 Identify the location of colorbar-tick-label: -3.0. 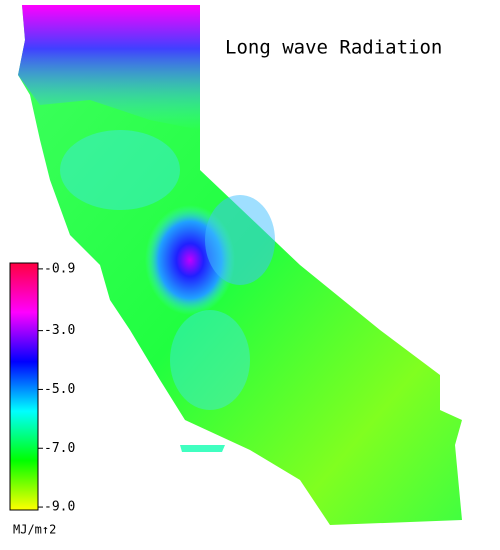
(59, 330).